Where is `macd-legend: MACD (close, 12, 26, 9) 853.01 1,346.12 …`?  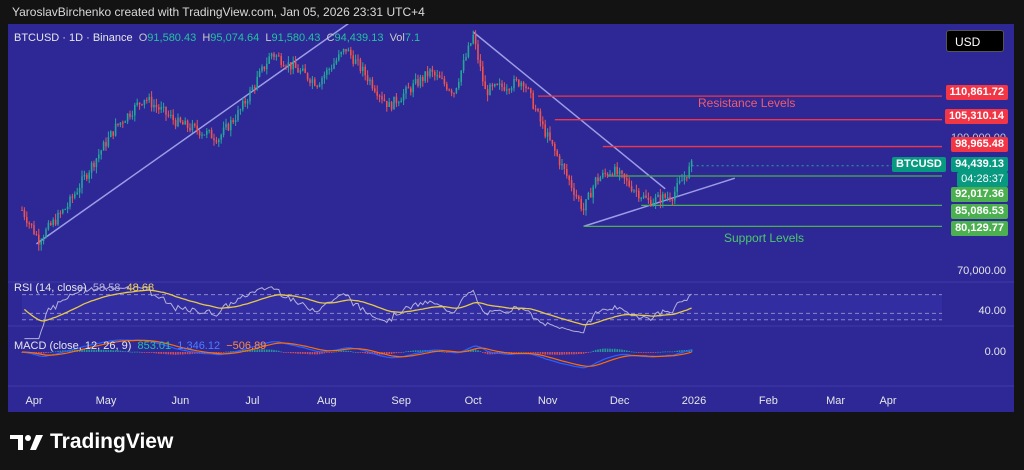
macd-legend: MACD (close, 12, 26, 9) 853.01 1,346.12 … is located at coordinates (140, 346).